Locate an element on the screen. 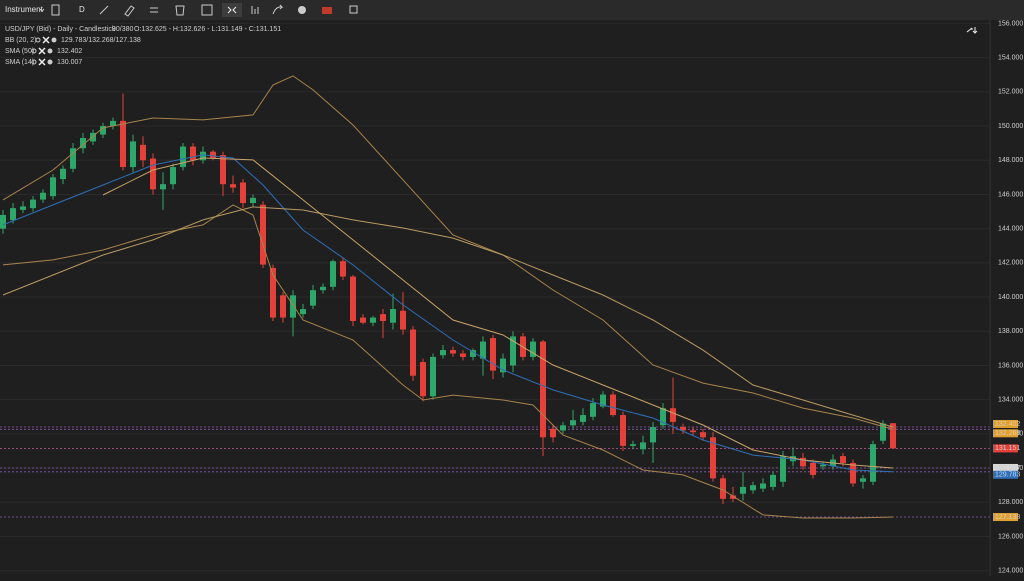 The width and height of the screenshot is (1024, 581). legend-value: 132.402 is located at coordinates (69, 51).